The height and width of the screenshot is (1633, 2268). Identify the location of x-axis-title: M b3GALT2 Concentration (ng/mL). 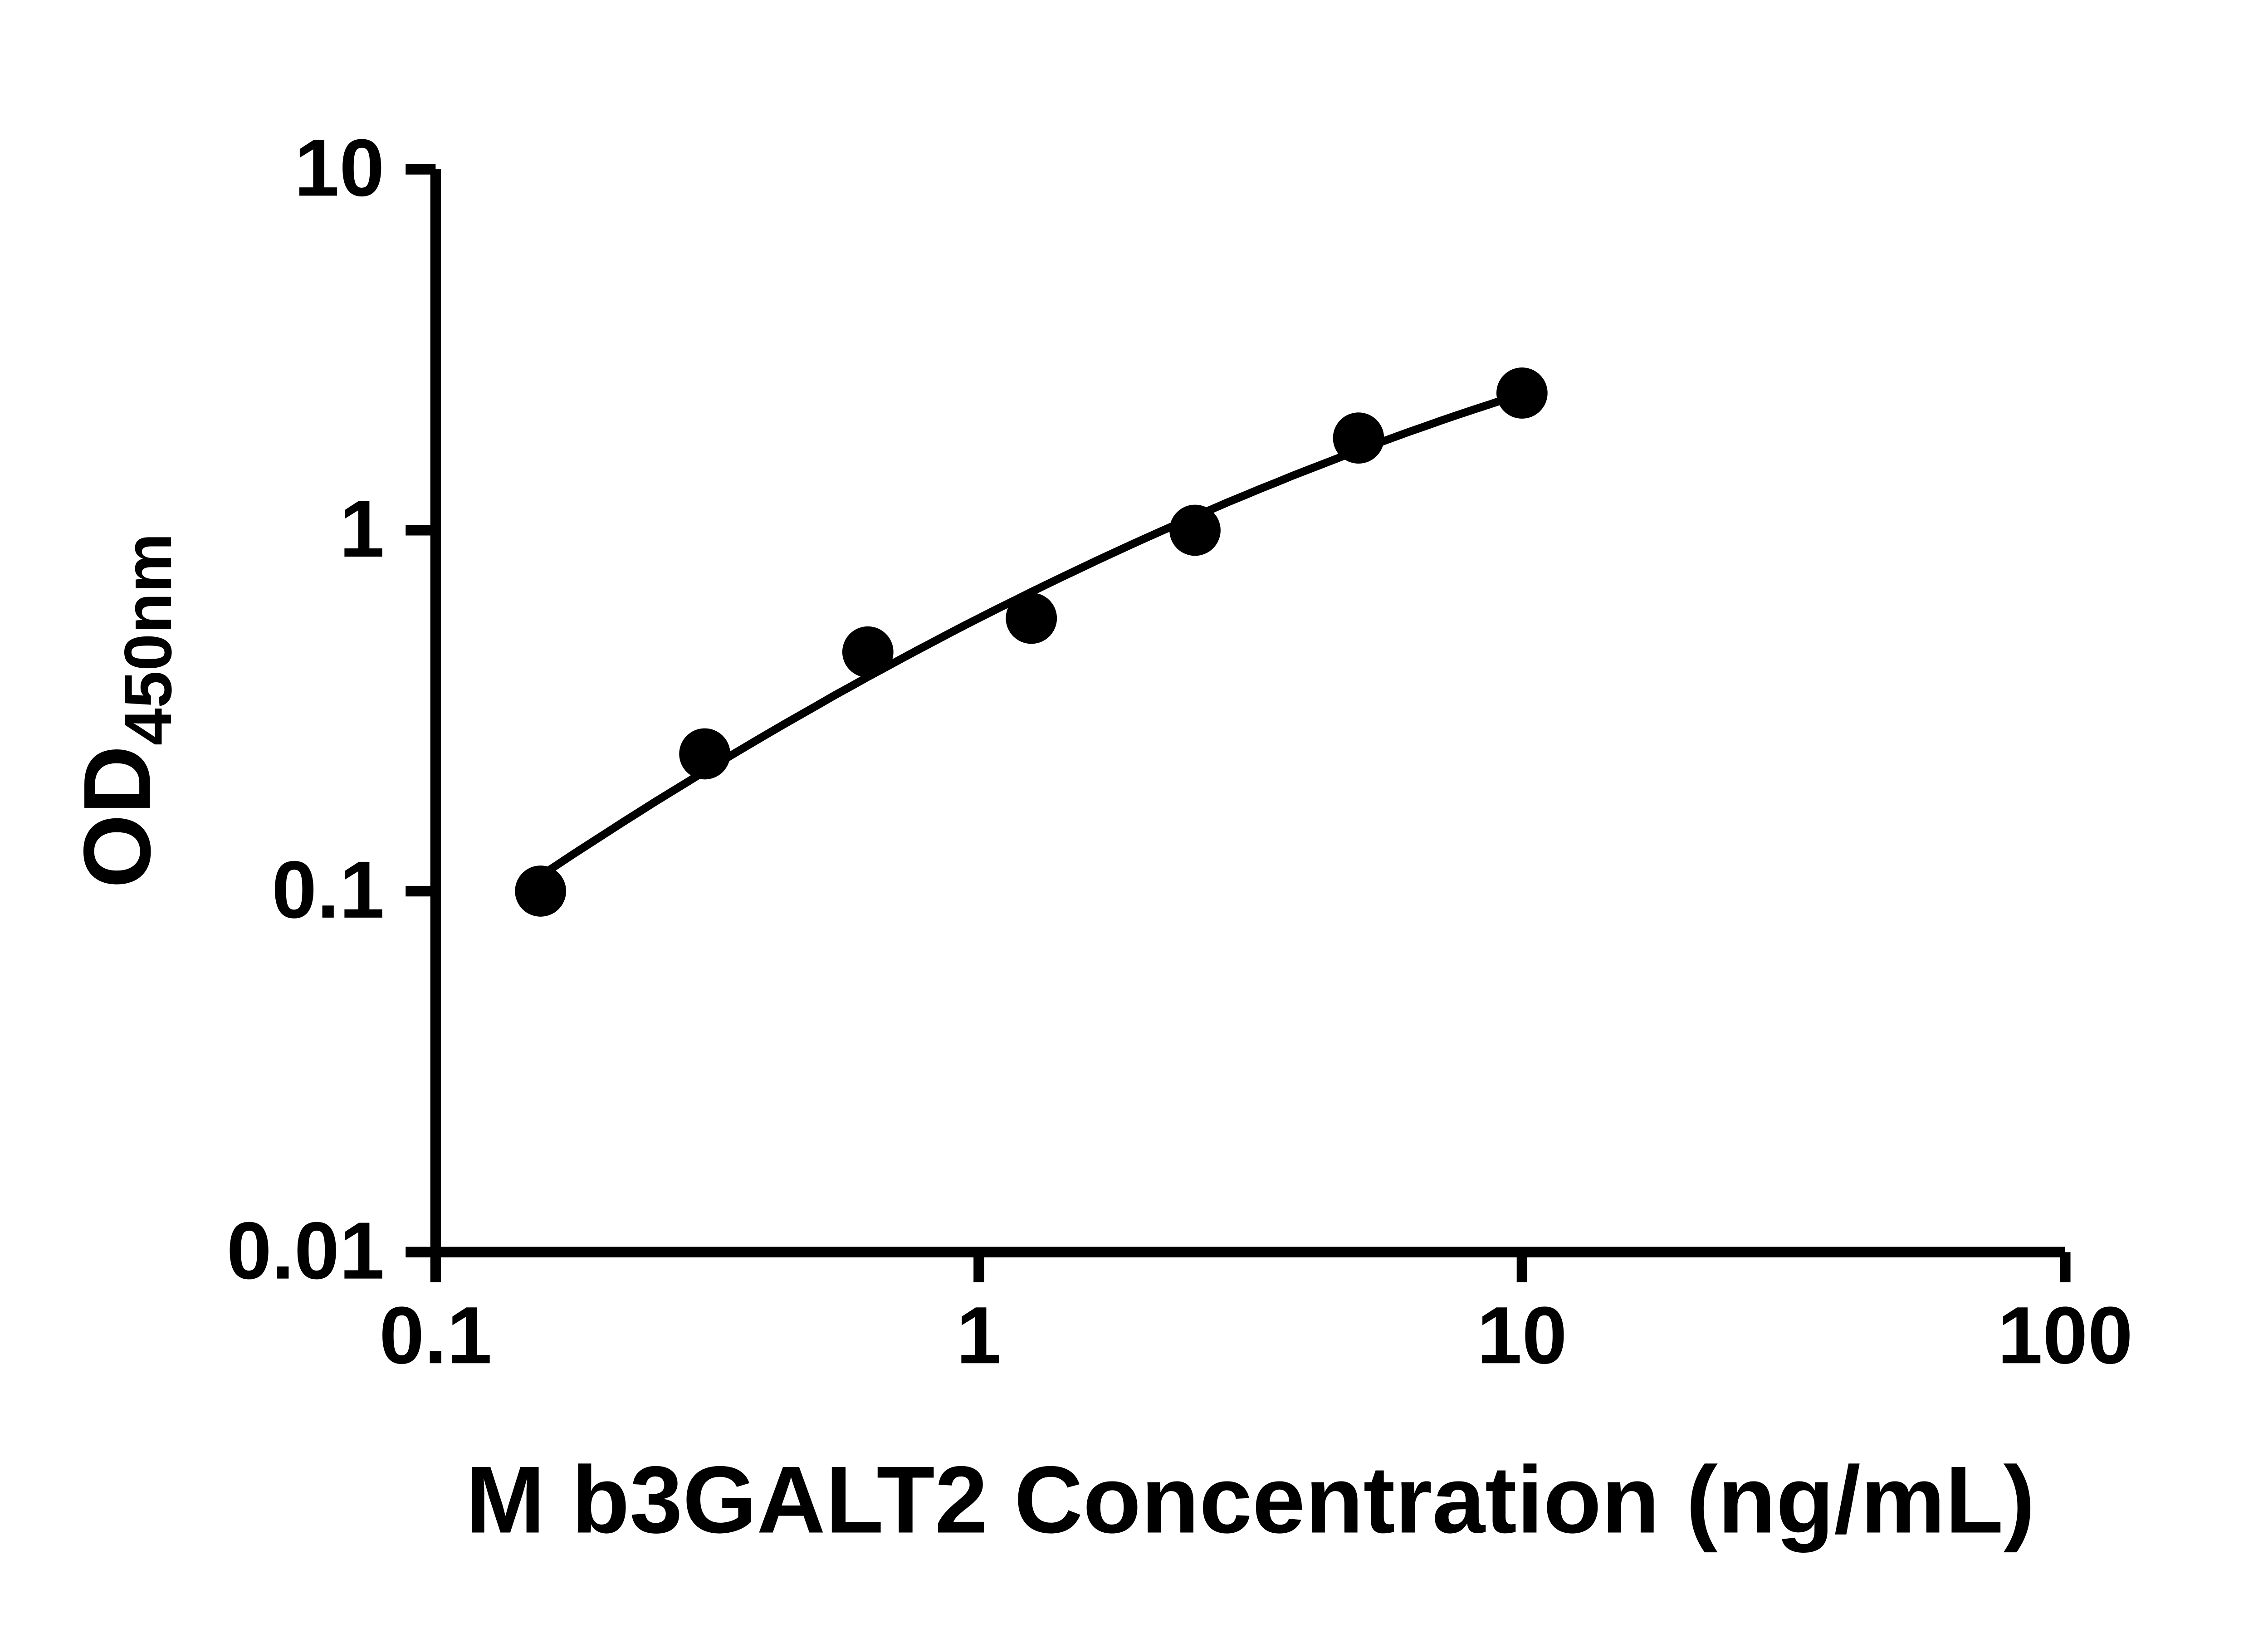
(1251, 1500).